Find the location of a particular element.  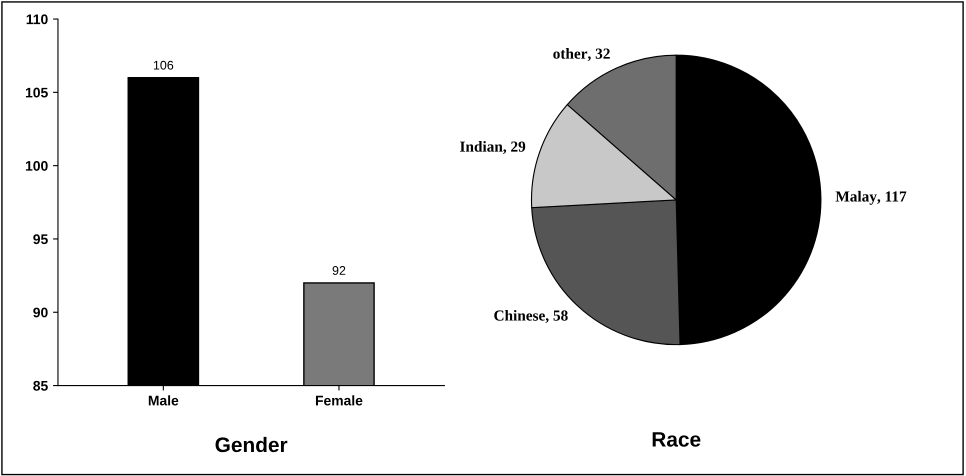

data-label: , 58 is located at coordinates (557, 316).